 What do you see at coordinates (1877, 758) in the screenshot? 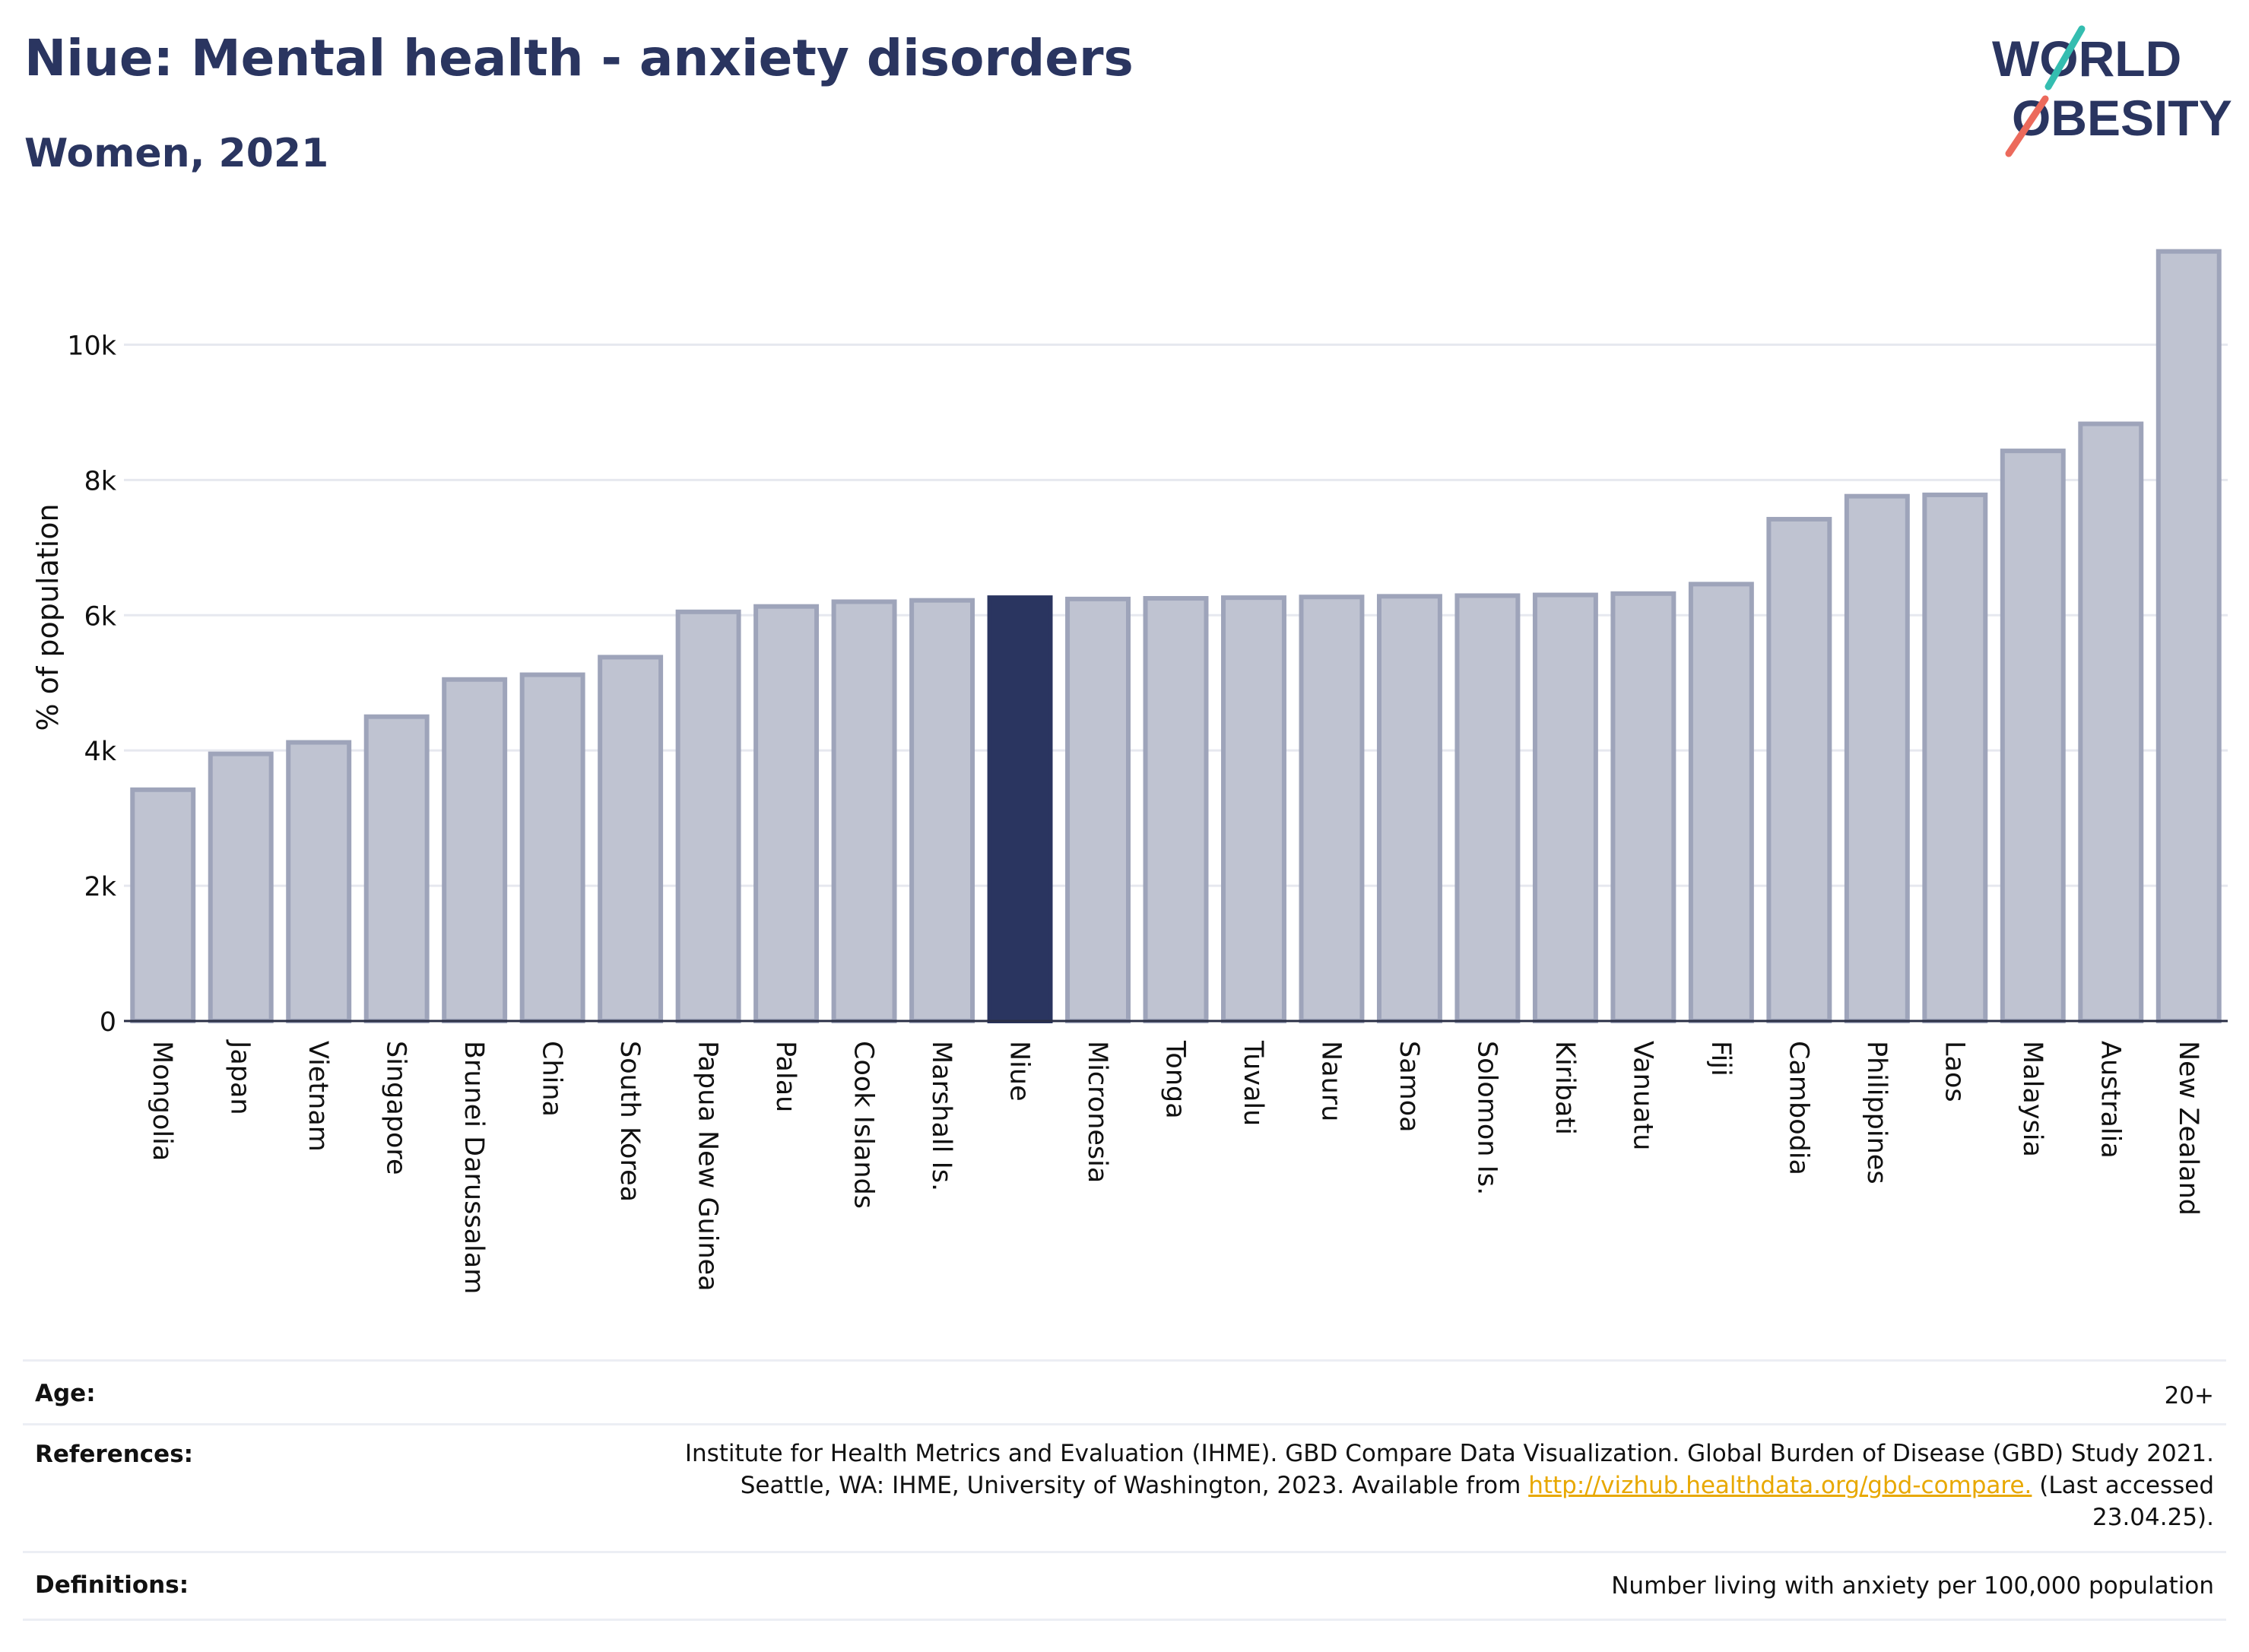
I see `bar-philippines` at bounding box center [1877, 758].